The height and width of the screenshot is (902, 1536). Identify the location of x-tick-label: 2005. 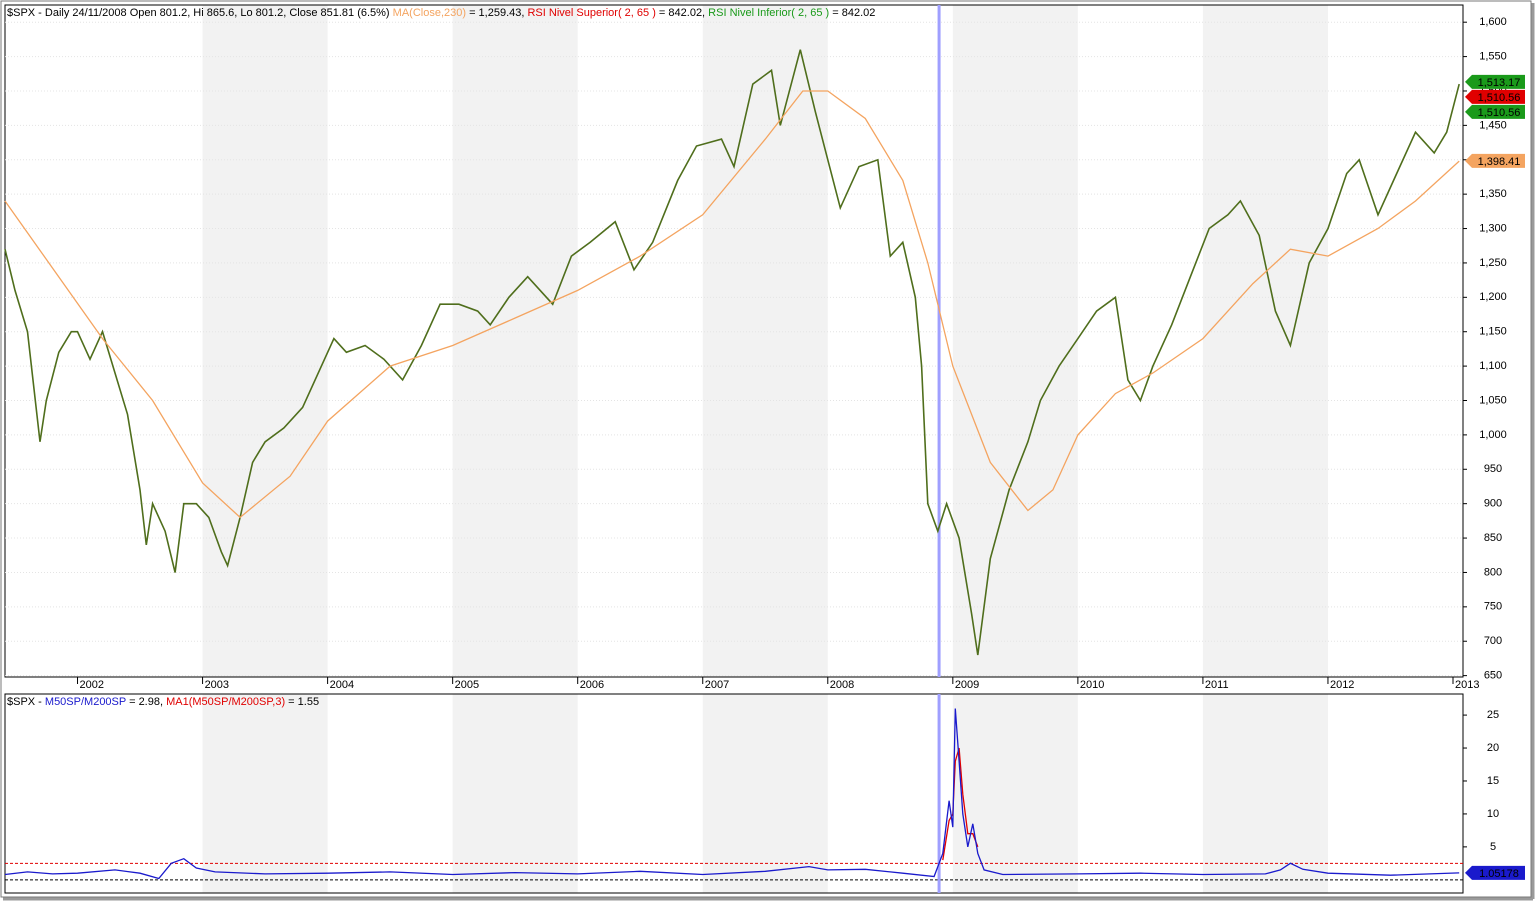
(467, 685).